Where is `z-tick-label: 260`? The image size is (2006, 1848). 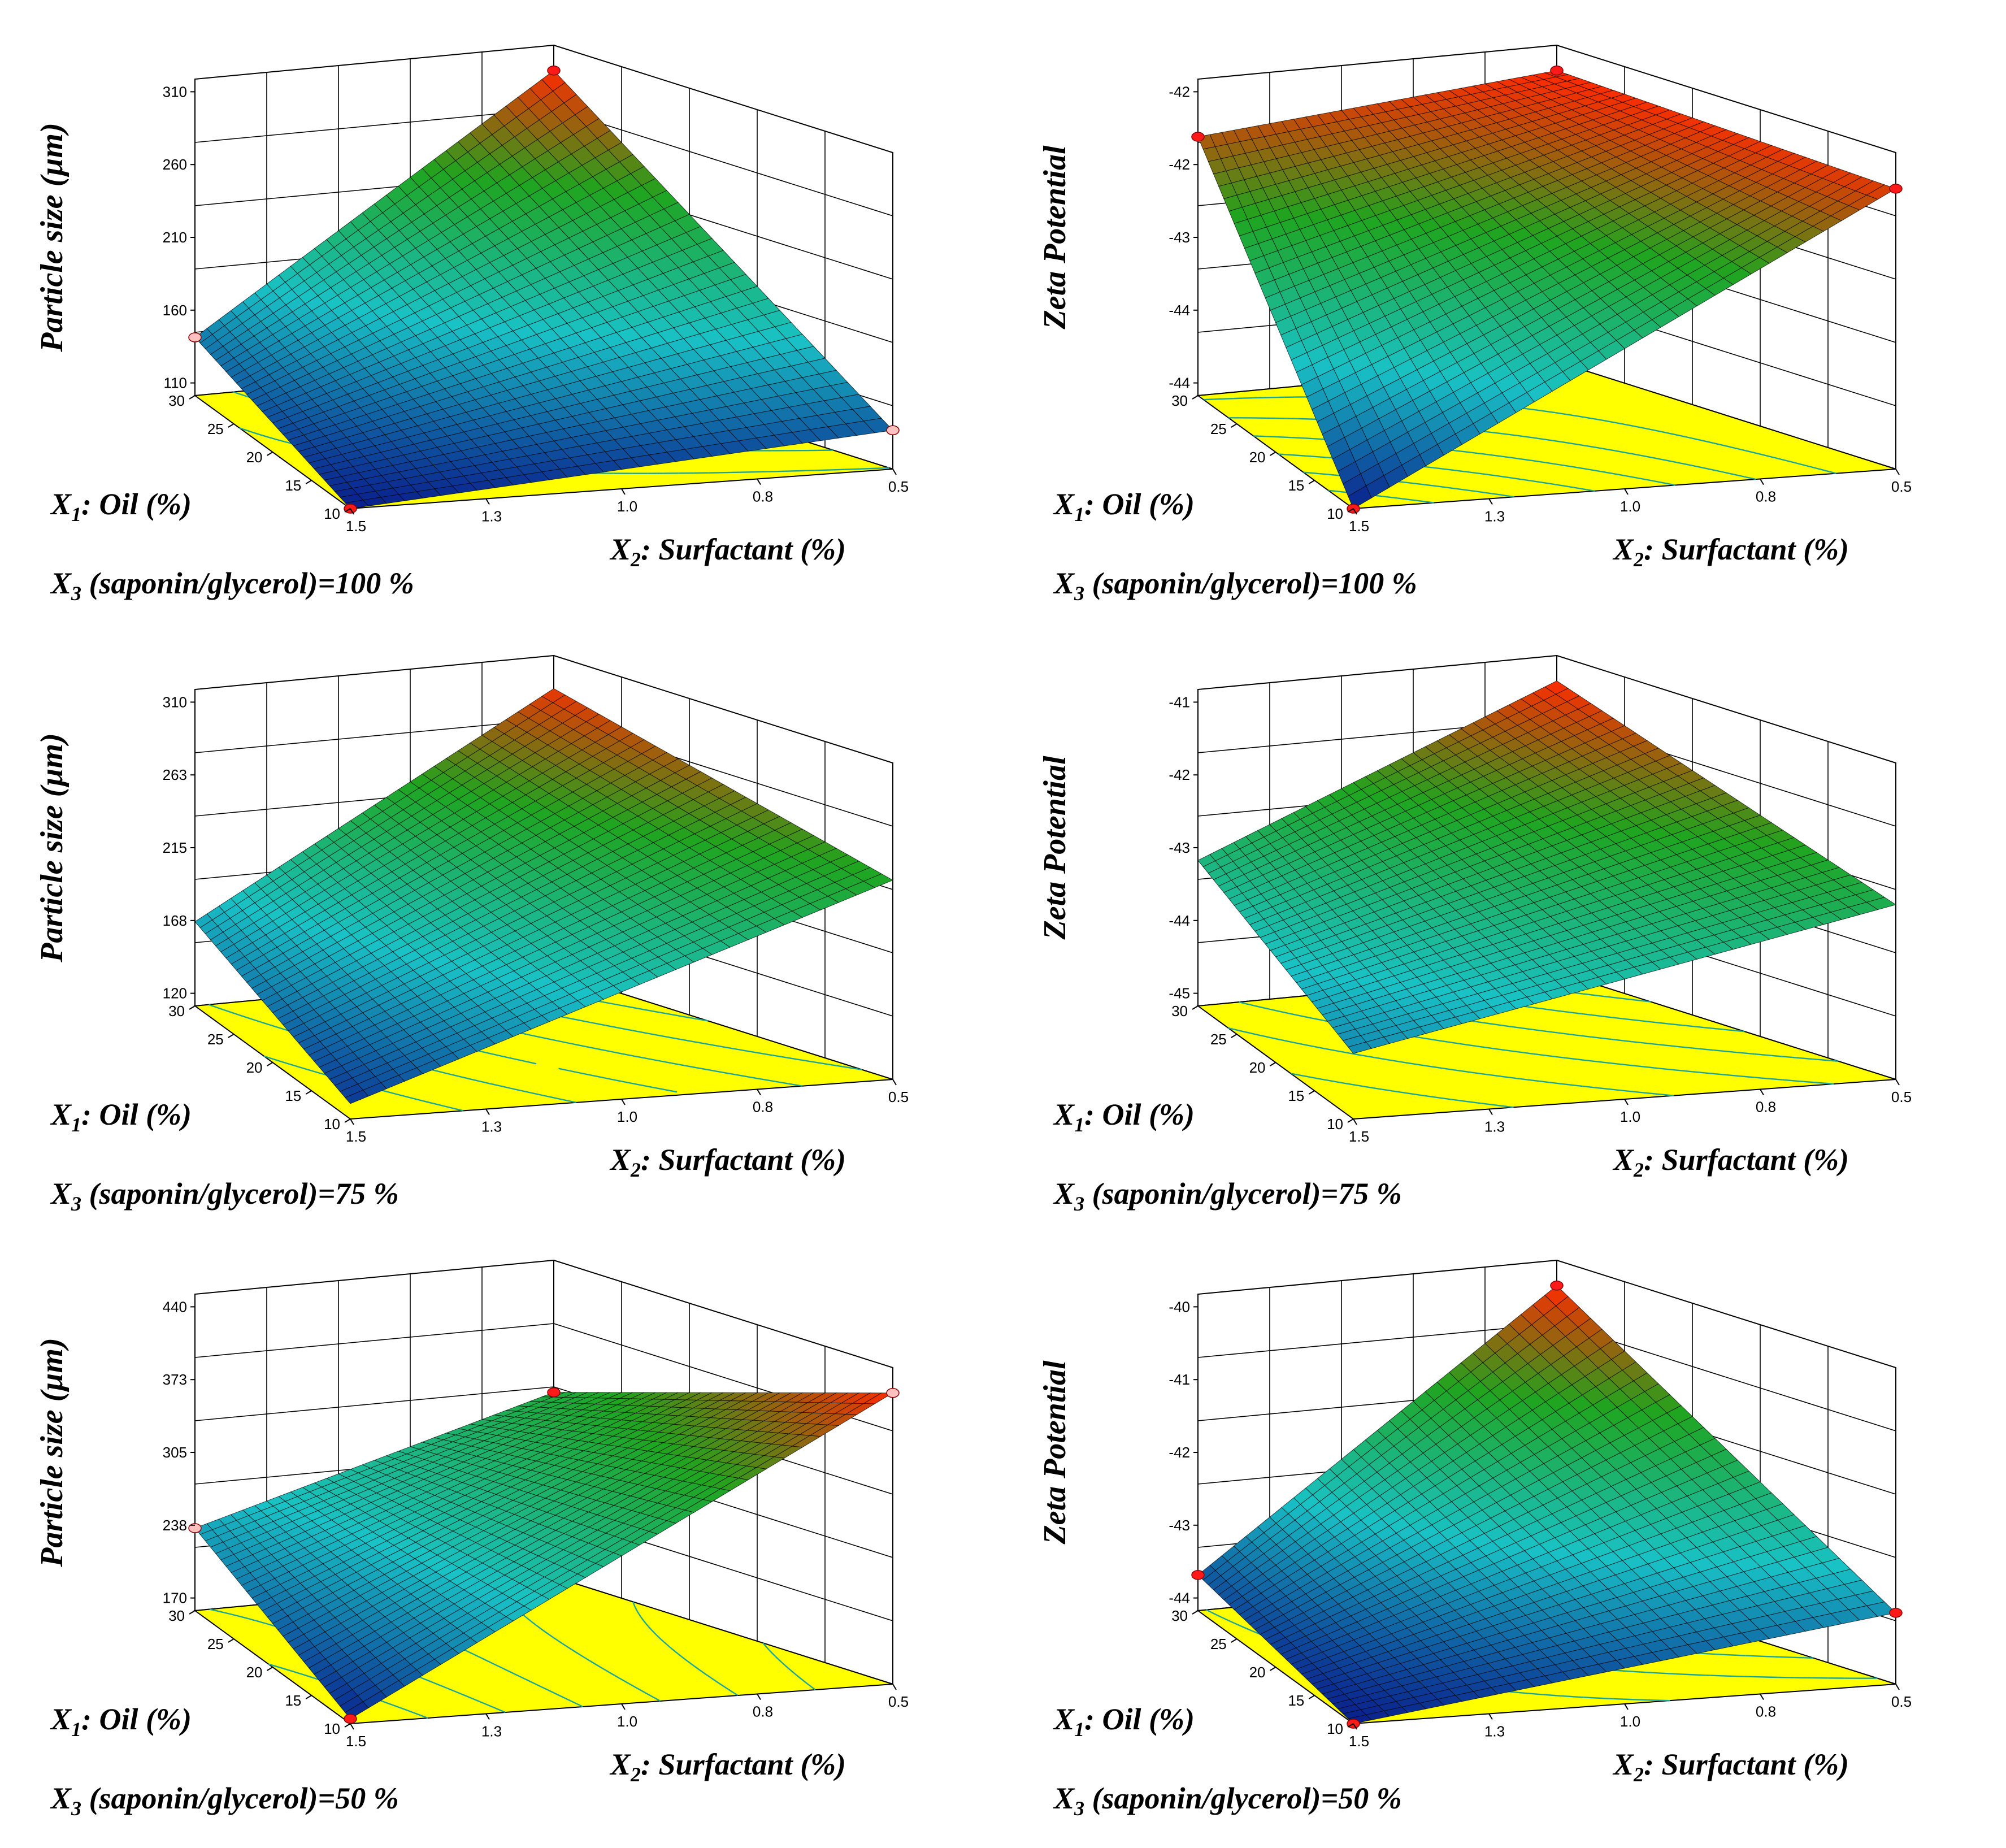 z-tick-label: 260 is located at coordinates (175, 164).